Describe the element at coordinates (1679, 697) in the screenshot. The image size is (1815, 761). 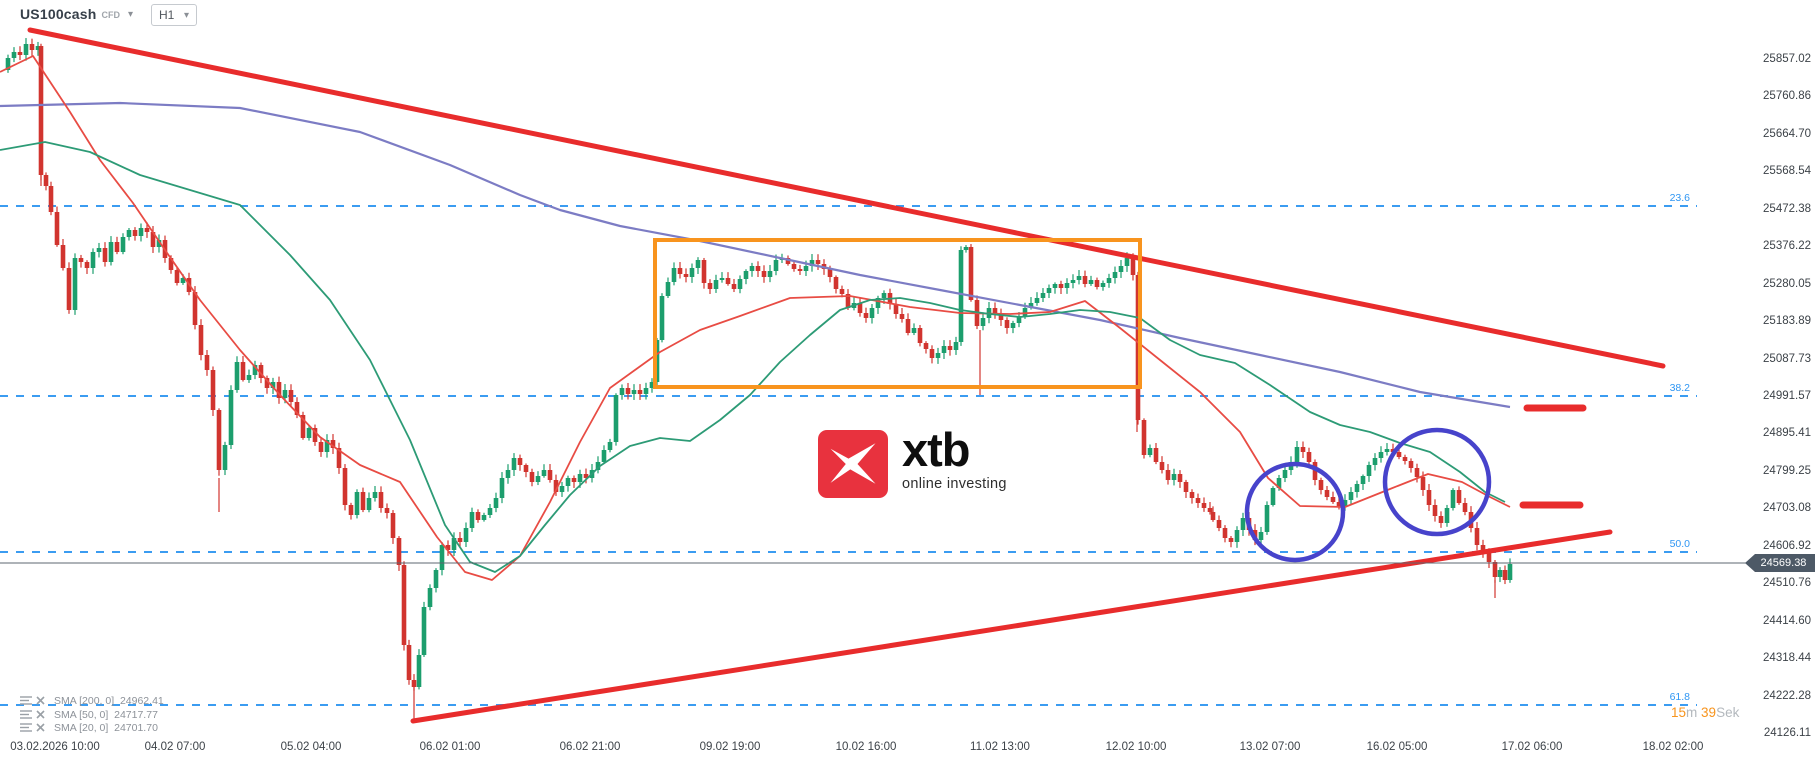
I see `fib-level-label: 61.8` at that location.